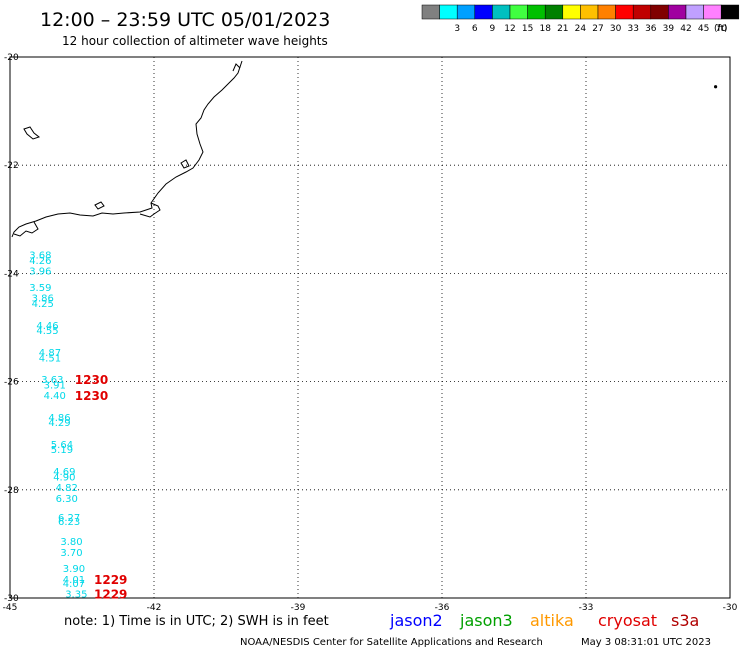 The height and width of the screenshot is (650, 740). What do you see at coordinates (10, 608) in the screenshot?
I see `x-tick-label: -45` at bounding box center [10, 608].